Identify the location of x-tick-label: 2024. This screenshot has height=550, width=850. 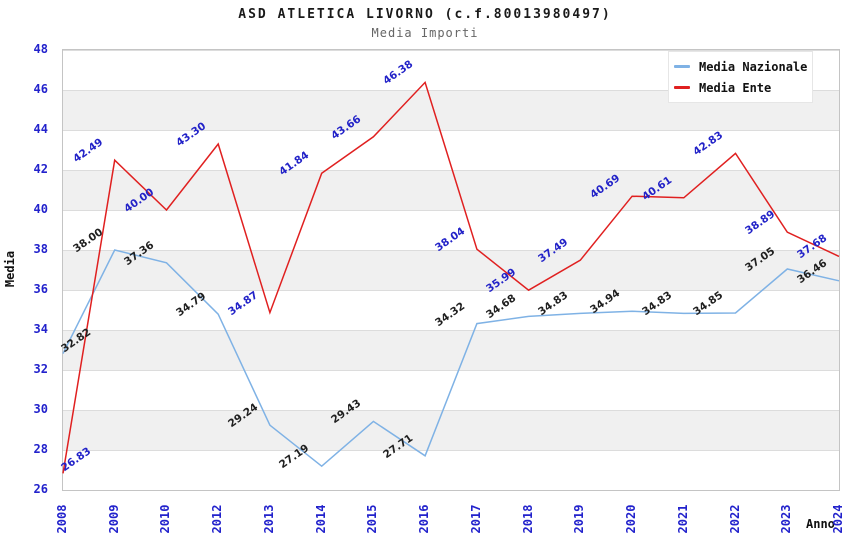
(838, 519).